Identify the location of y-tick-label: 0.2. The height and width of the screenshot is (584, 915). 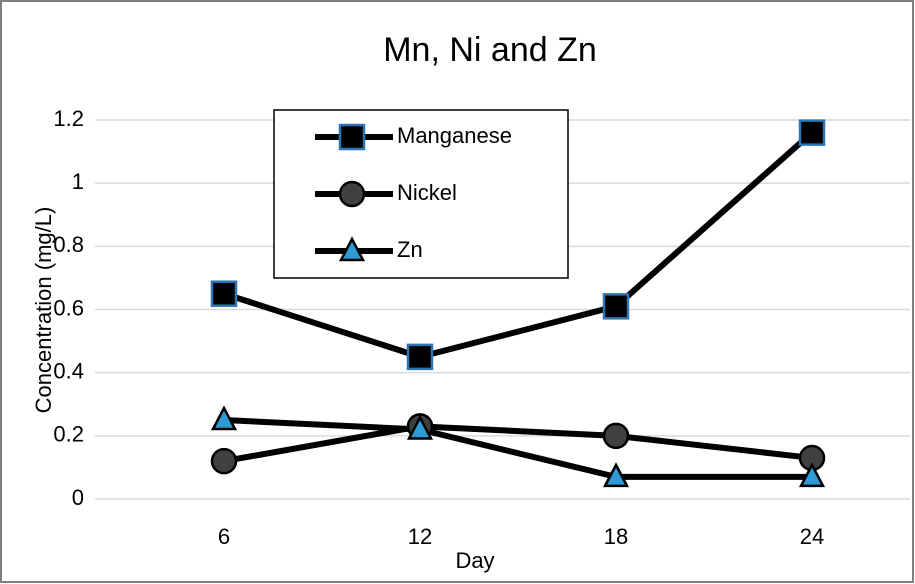
(68, 434).